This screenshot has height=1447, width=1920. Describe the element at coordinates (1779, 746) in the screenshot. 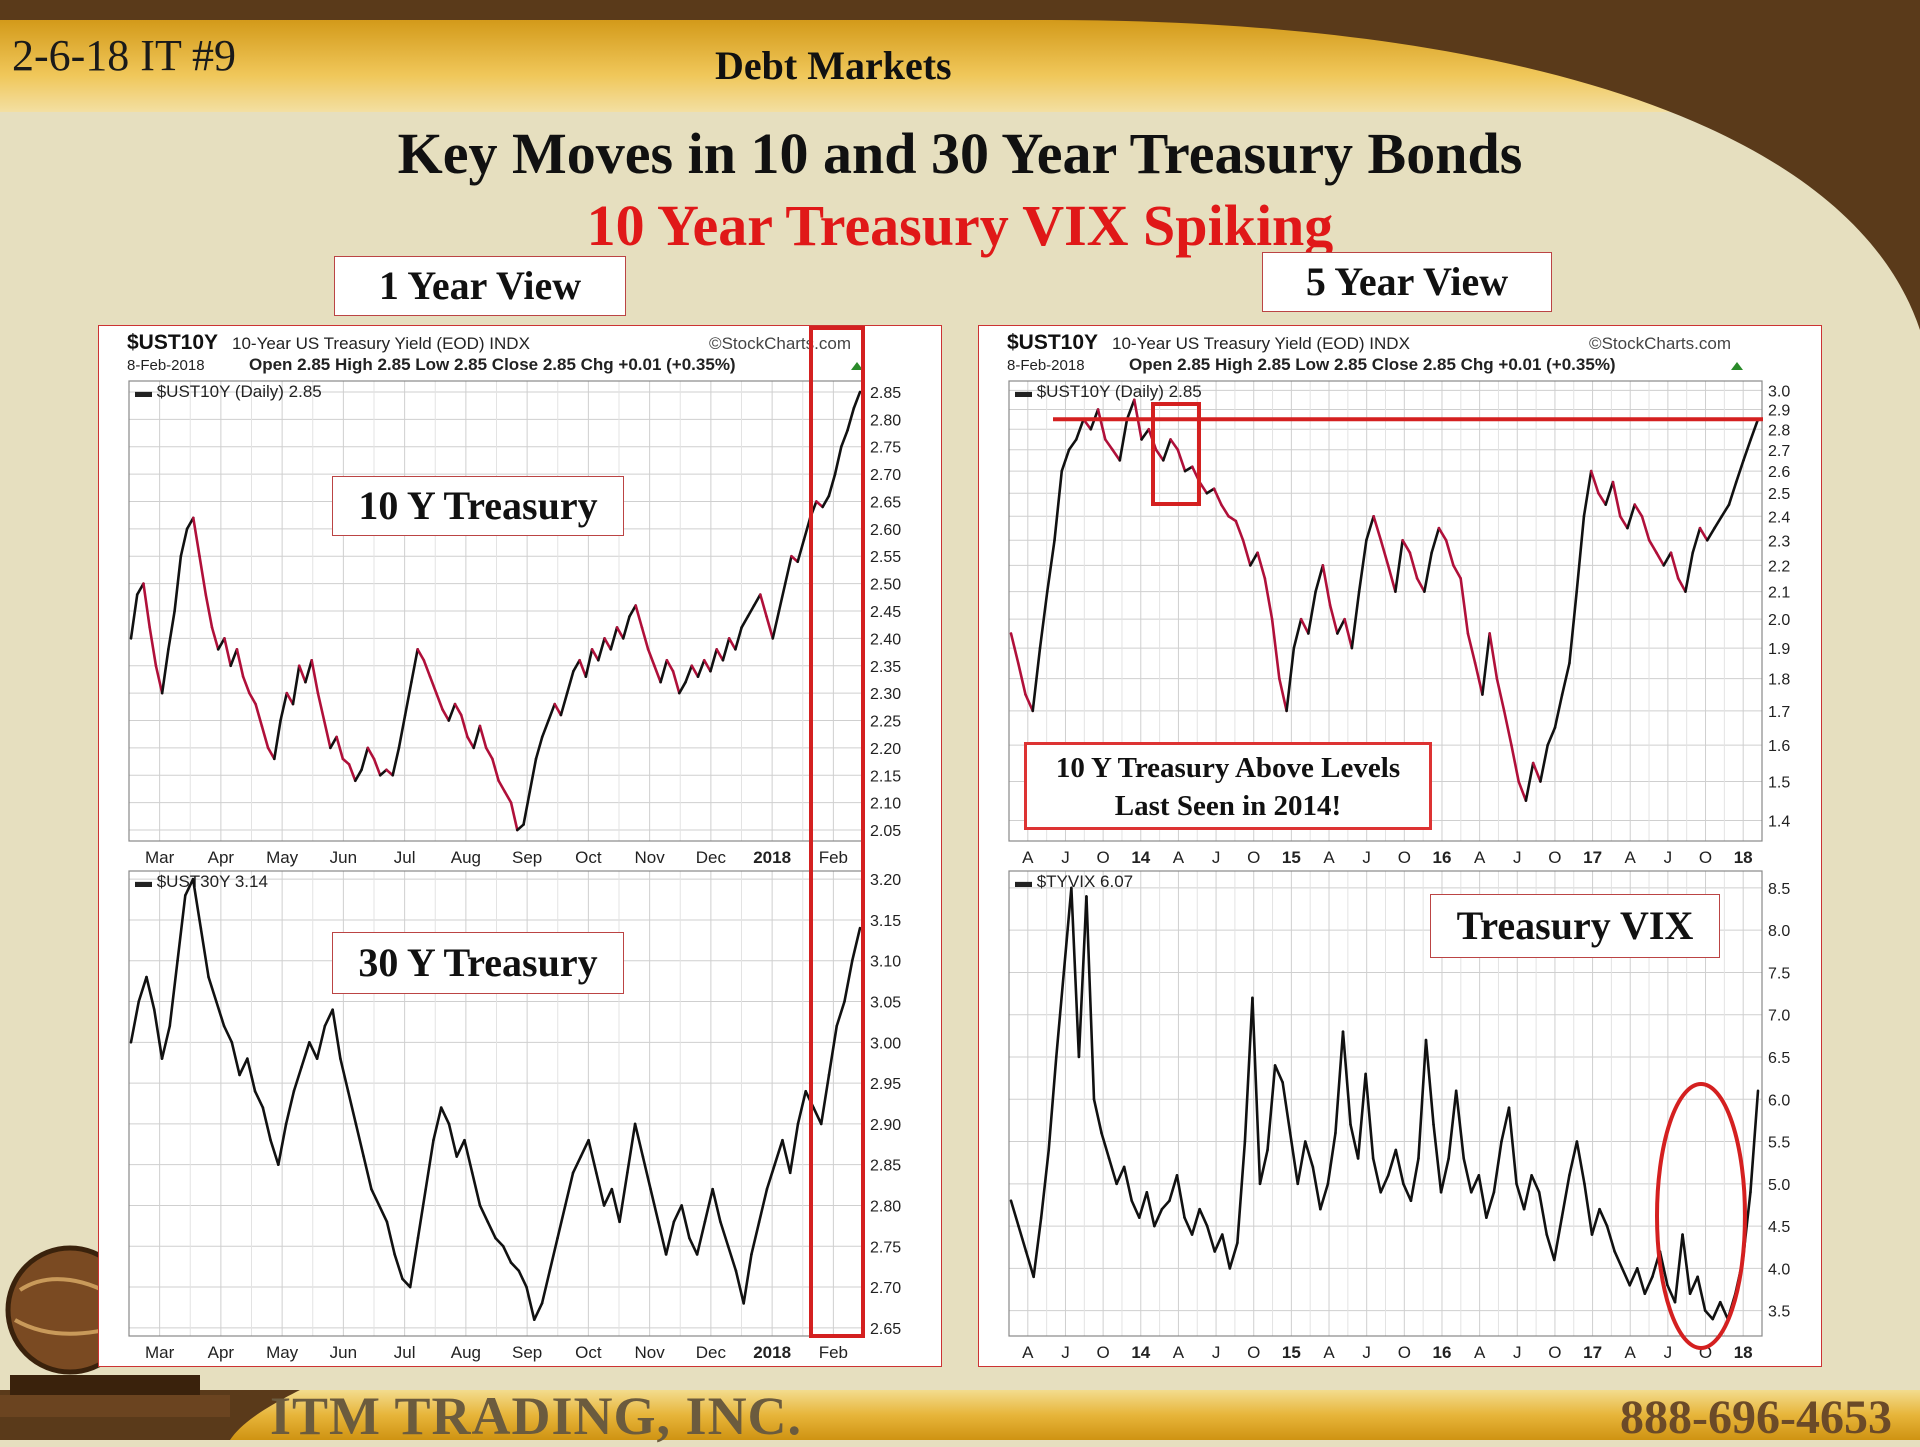

I see `y-tick-label: 1.6` at that location.